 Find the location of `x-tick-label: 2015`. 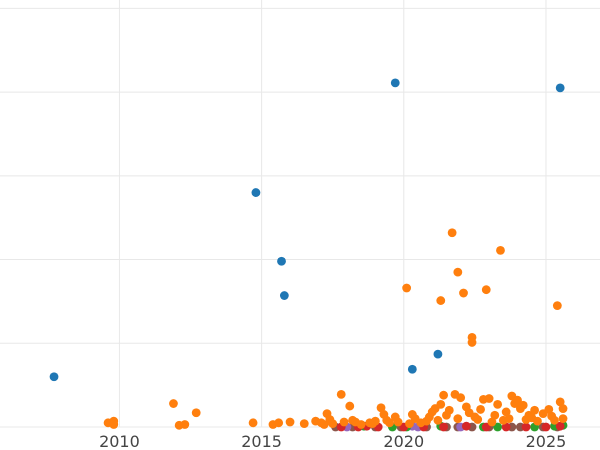

x-tick-label: 2015 is located at coordinates (261, 441).